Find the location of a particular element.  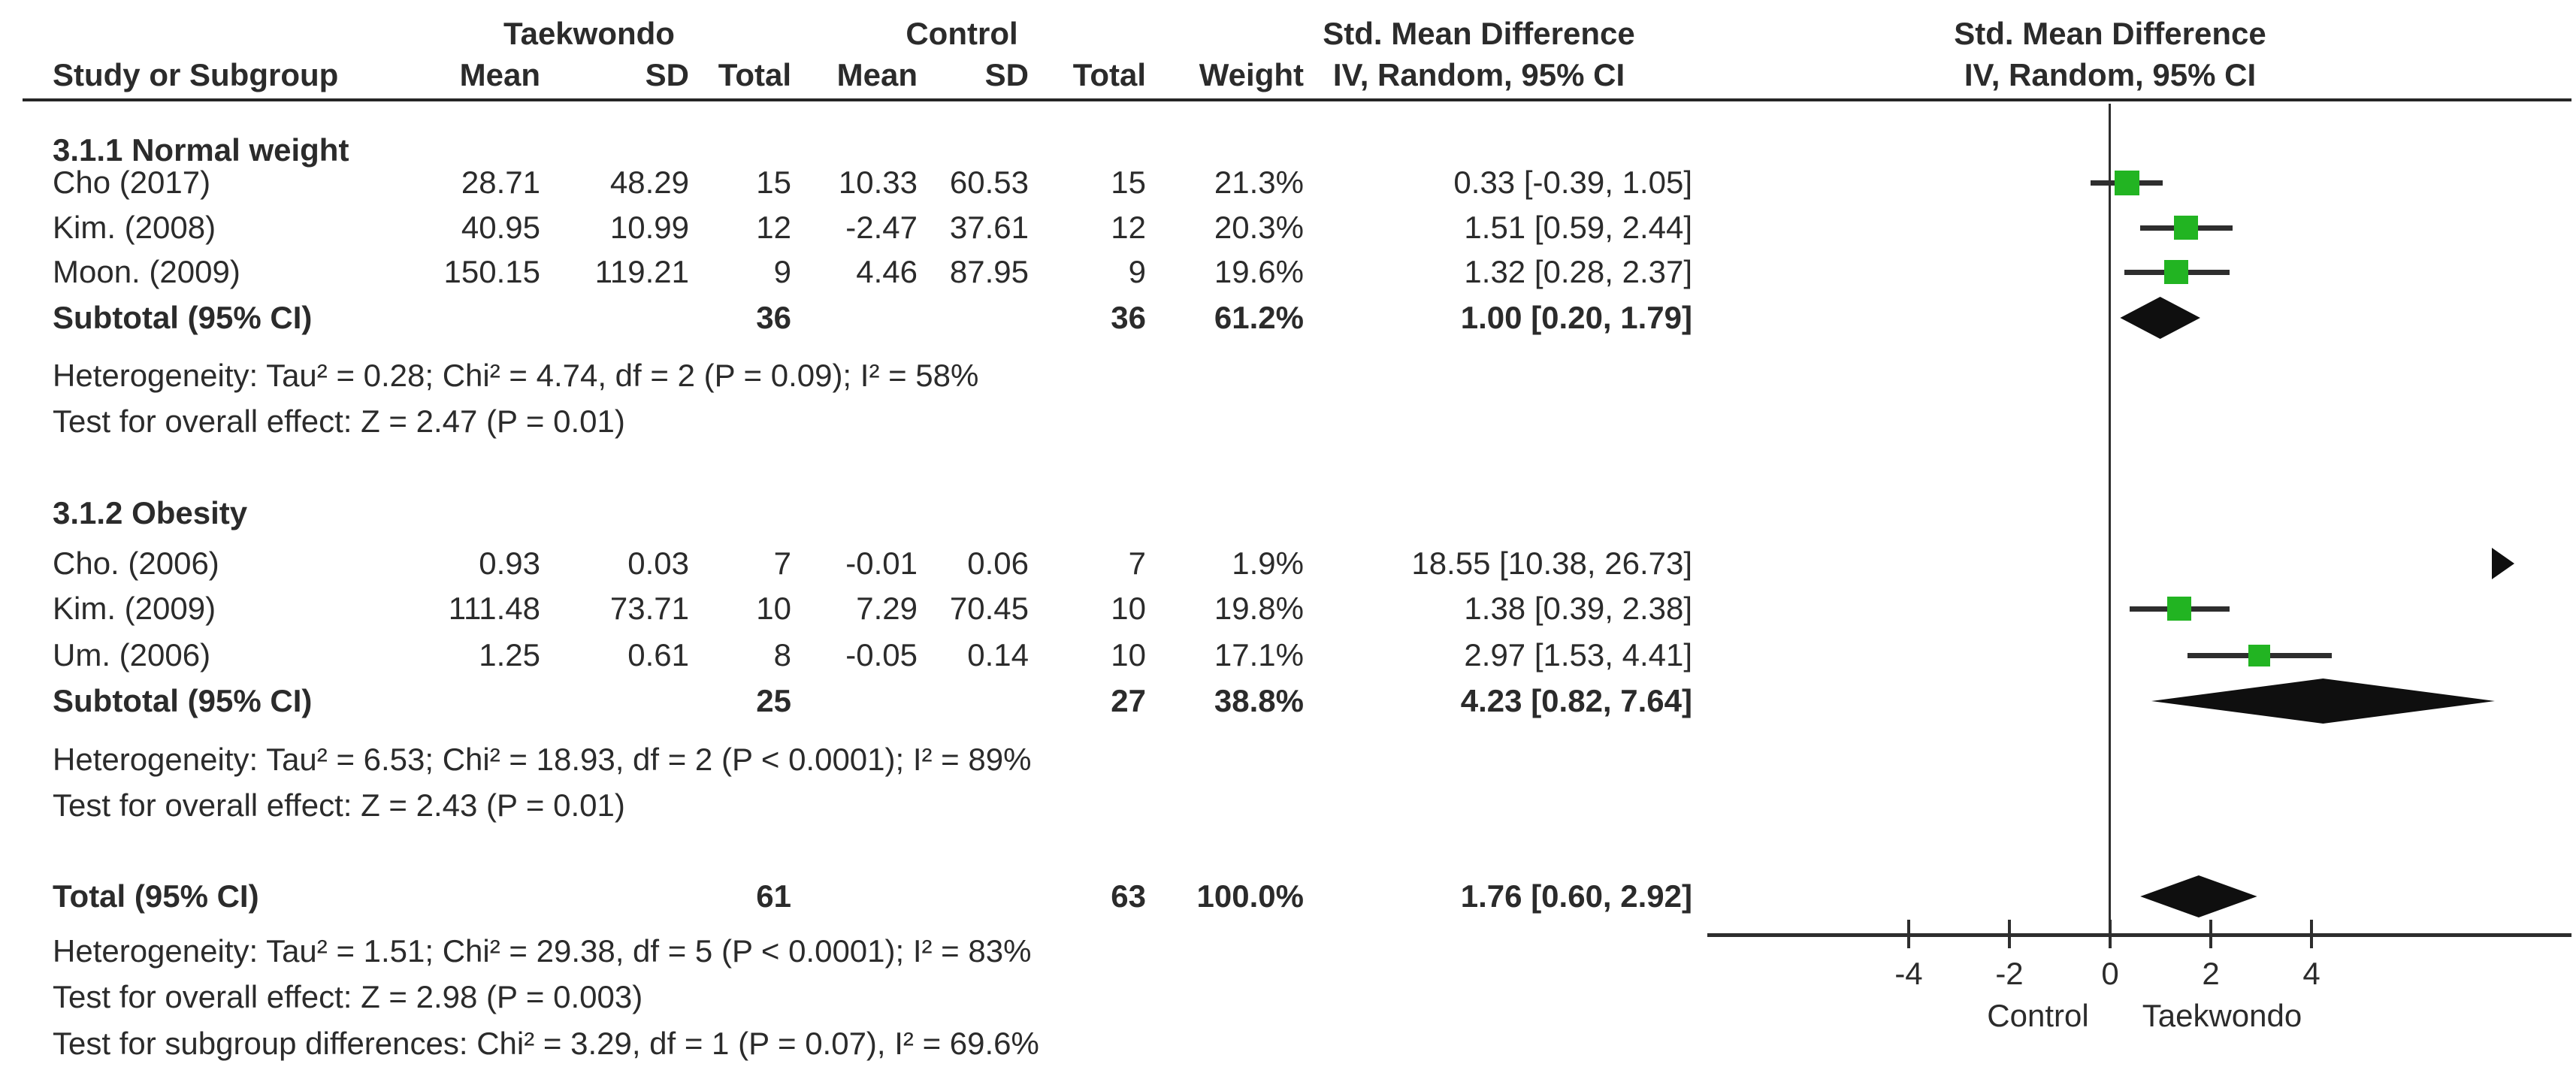

mean-taekwondo: 28.71 is located at coordinates (501, 182).